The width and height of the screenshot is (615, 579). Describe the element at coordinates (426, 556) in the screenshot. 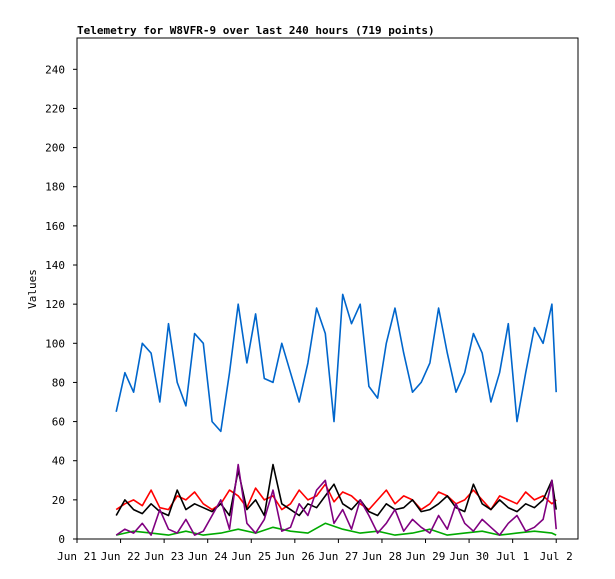

I see `x-tick-label: Jun 29` at that location.